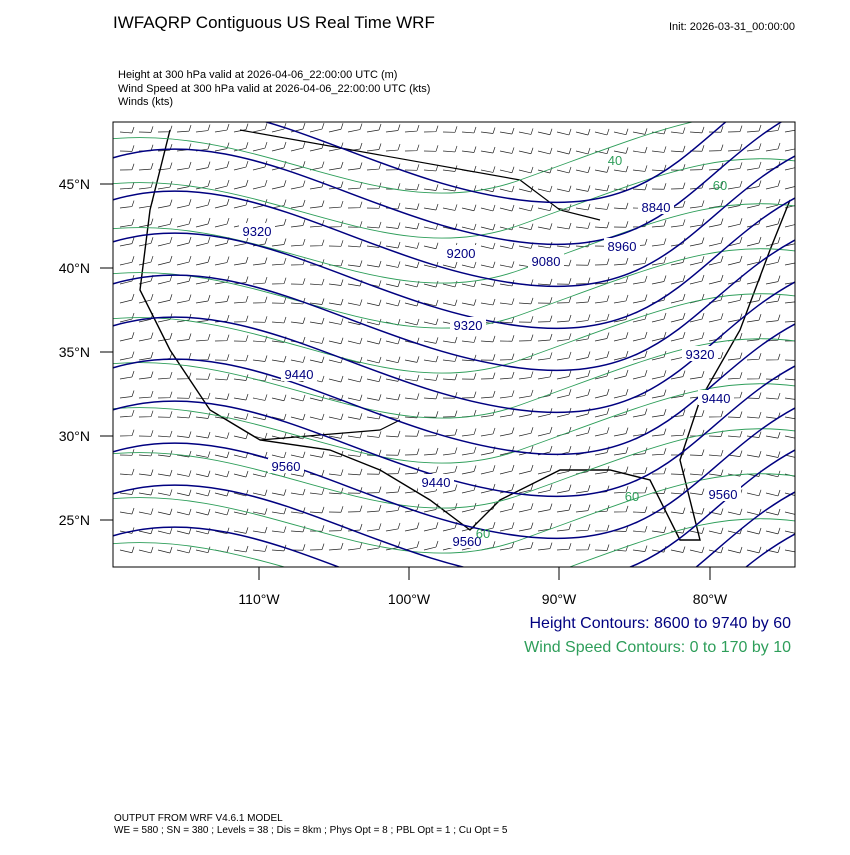 The image size is (850, 855). What do you see at coordinates (615, 160) in the screenshot?
I see `speed-label: 40` at bounding box center [615, 160].